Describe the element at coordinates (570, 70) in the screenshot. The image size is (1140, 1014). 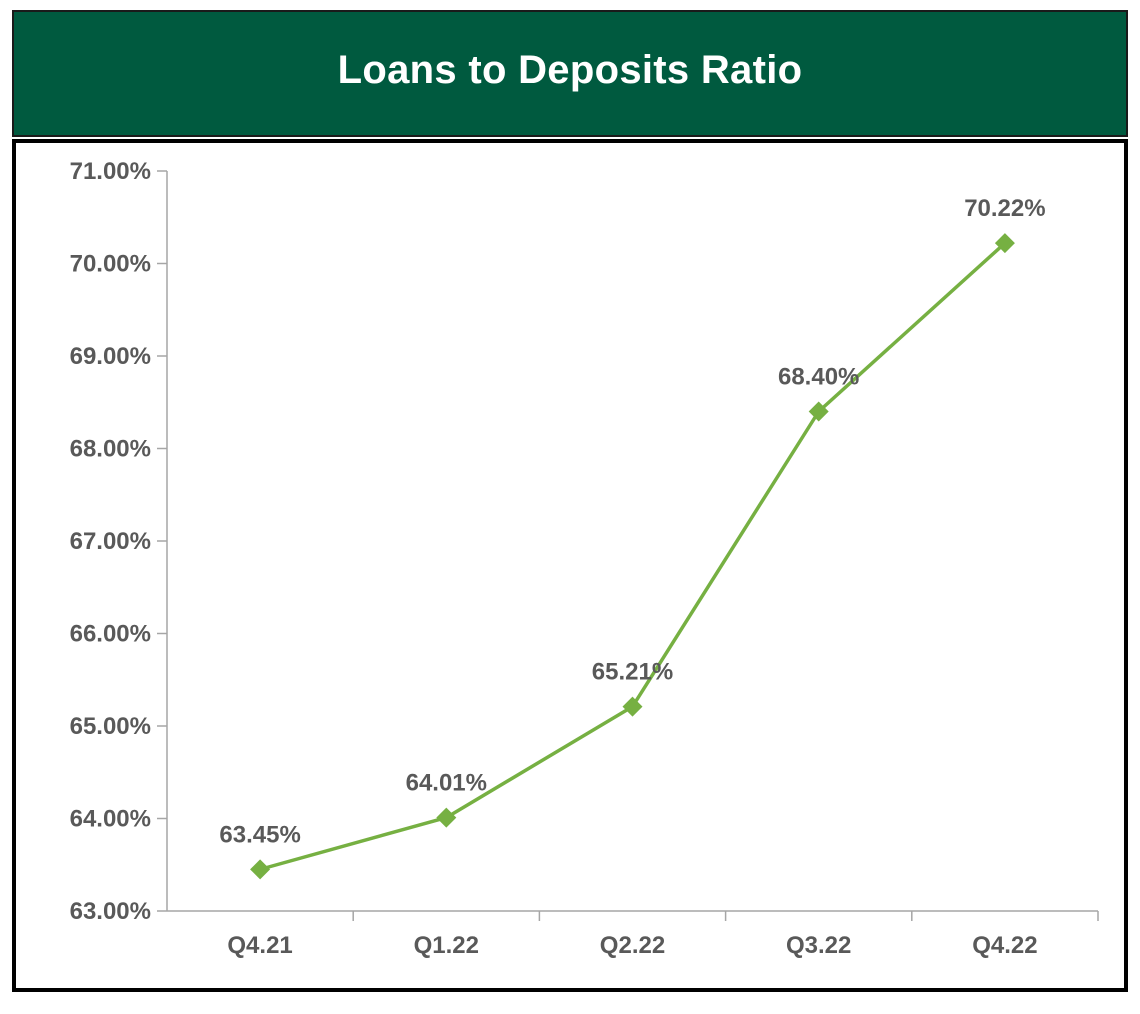
I see `chart-title: Loans to Deposits Ratio` at that location.